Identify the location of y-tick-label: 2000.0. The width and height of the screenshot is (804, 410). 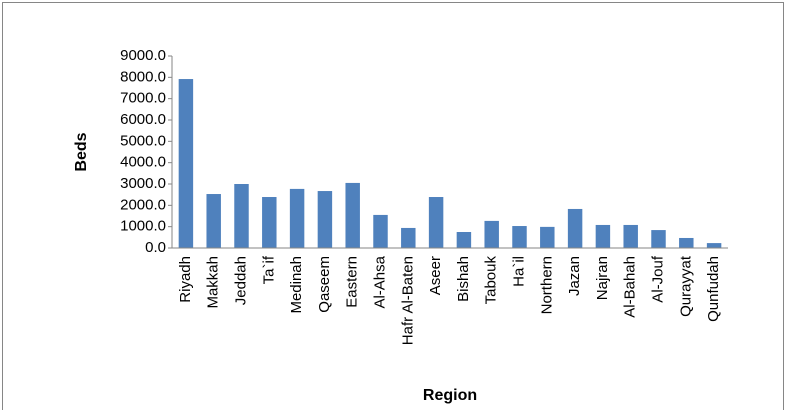
(143, 204).